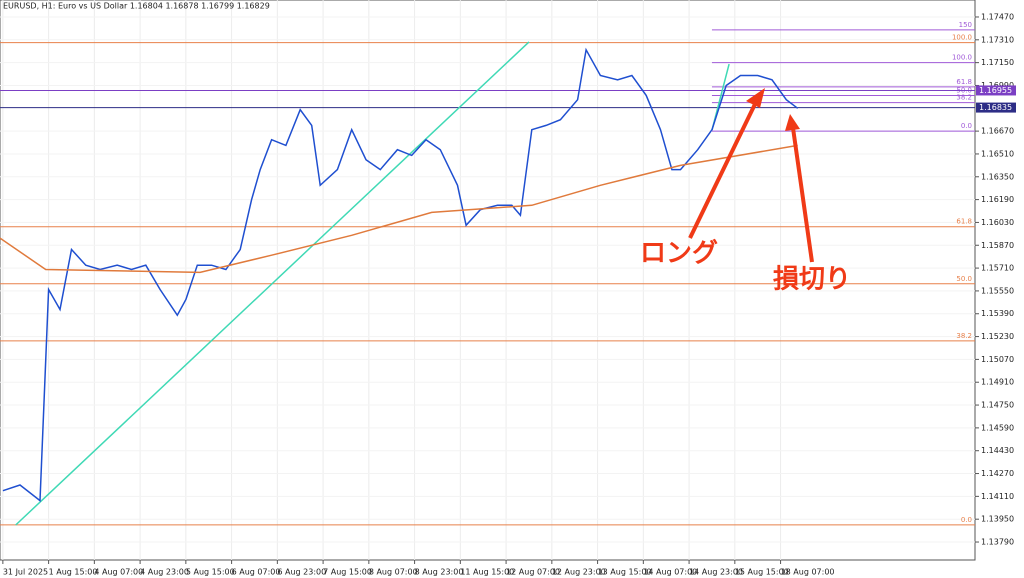 This screenshot has height=578, width=1024. Describe the element at coordinates (997, 131) in the screenshot. I see `y-tick-label: 1.16670` at that location.